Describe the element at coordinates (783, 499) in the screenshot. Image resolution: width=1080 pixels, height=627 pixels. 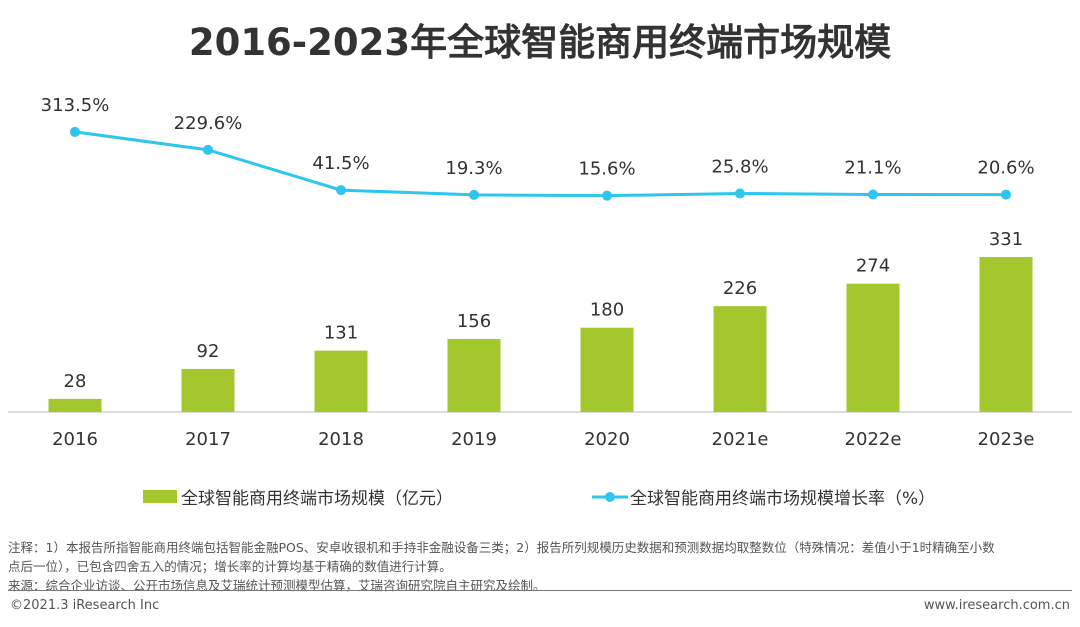
I see `legend-line-label: 全球智能商用终端市场规模增长率（%）` at that location.